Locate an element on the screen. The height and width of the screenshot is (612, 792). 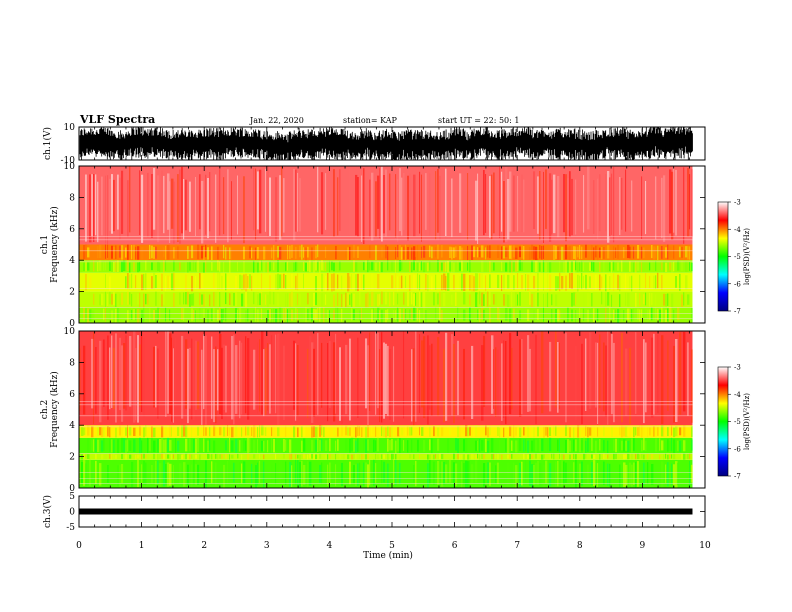
ch1-spectrogram-ylabel-channel: ch.1 is located at coordinates (45, 244).